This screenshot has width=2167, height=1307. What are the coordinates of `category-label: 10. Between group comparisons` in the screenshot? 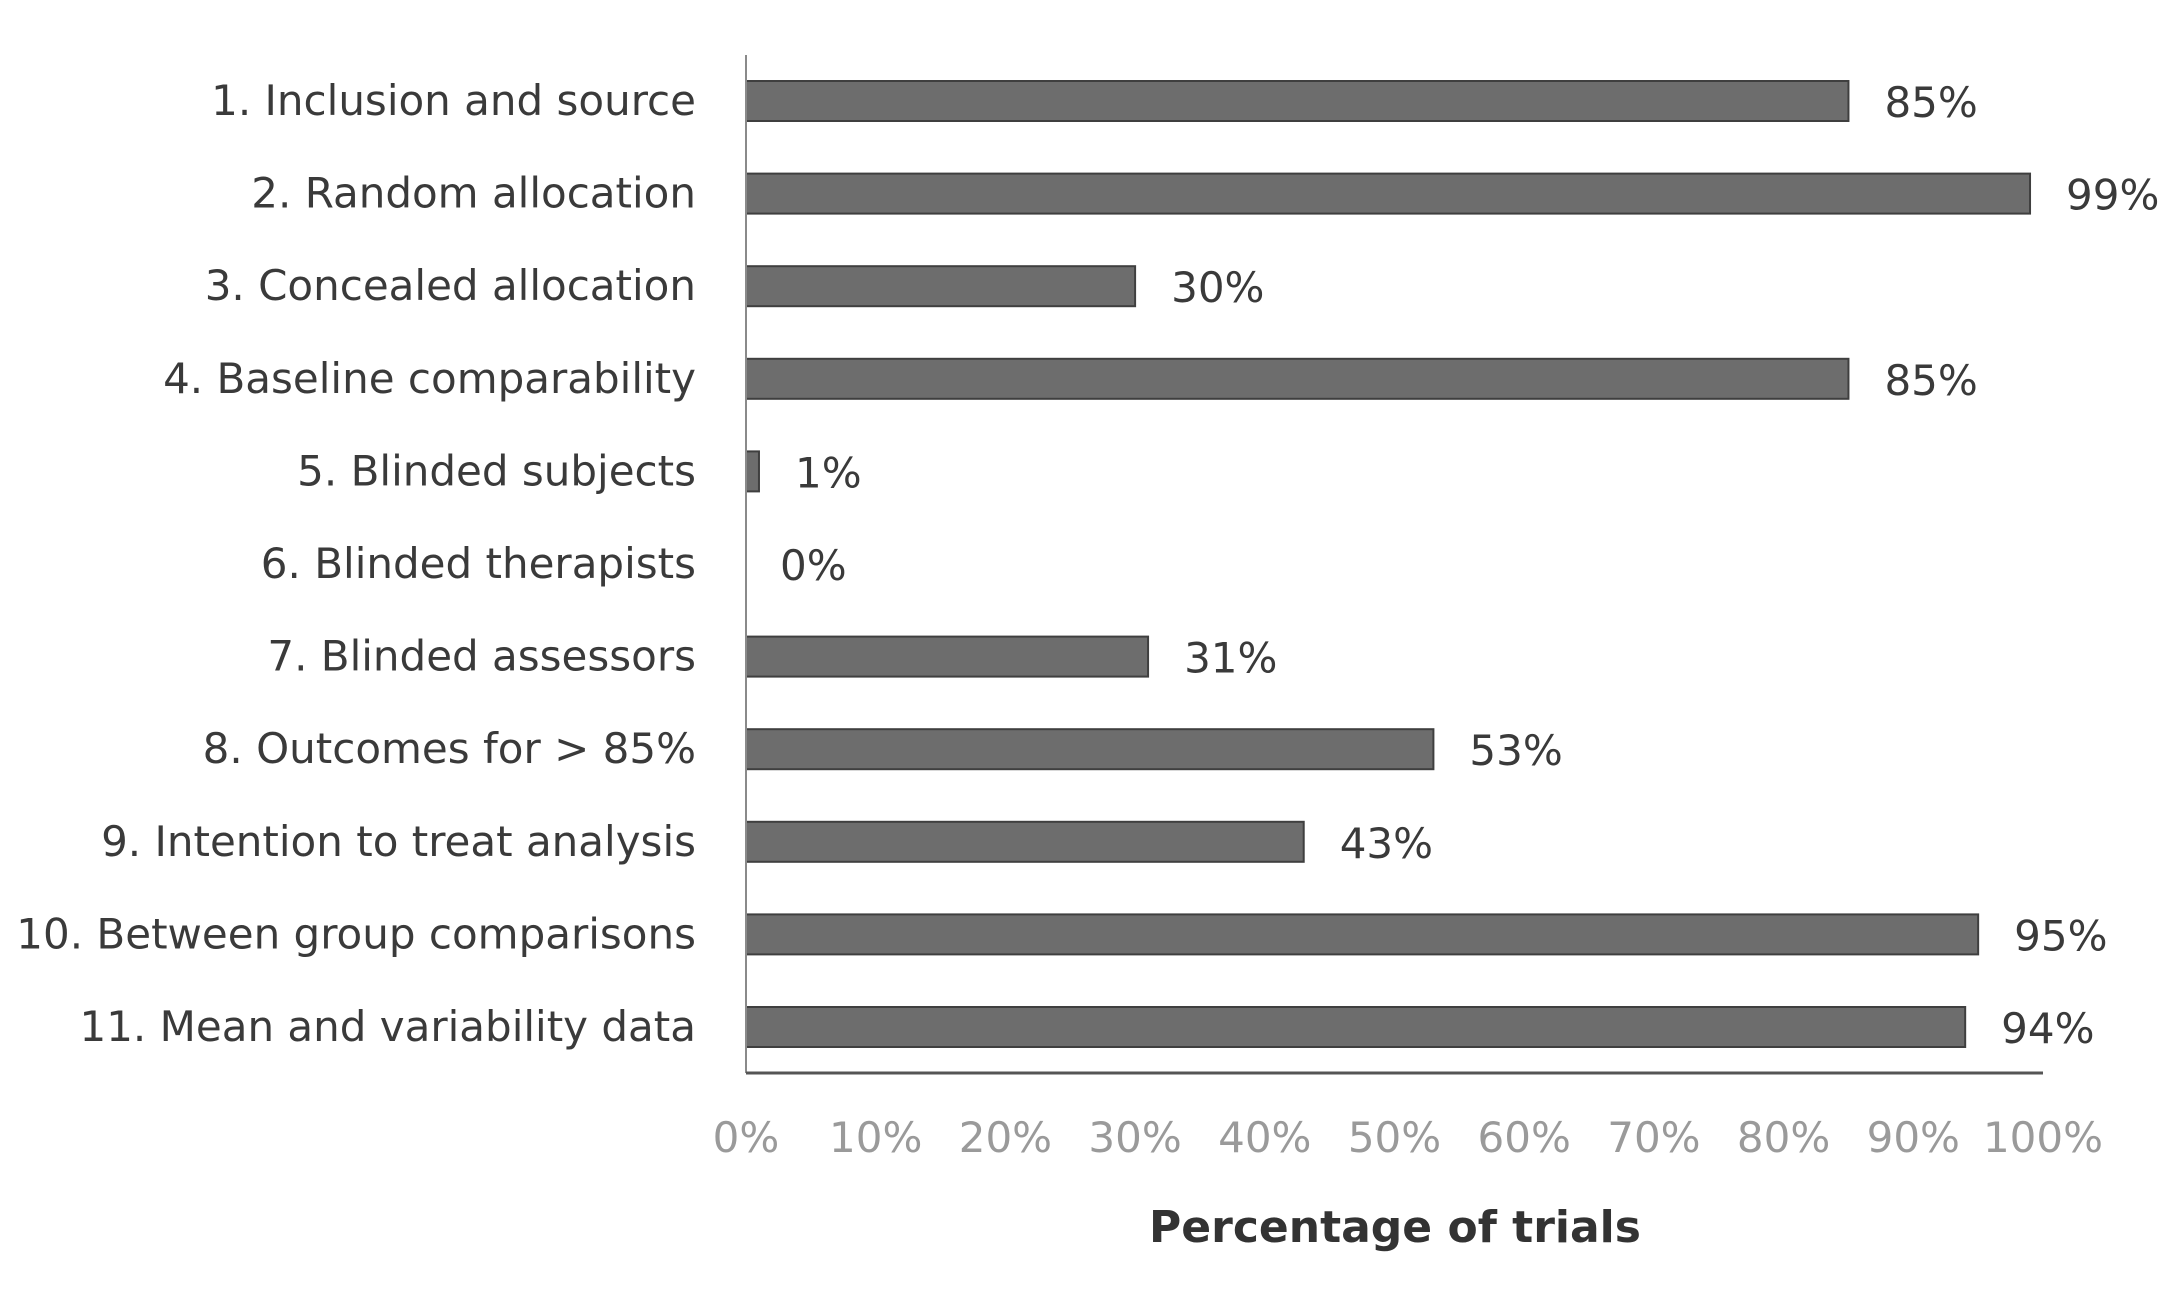 It's located at (356, 933).